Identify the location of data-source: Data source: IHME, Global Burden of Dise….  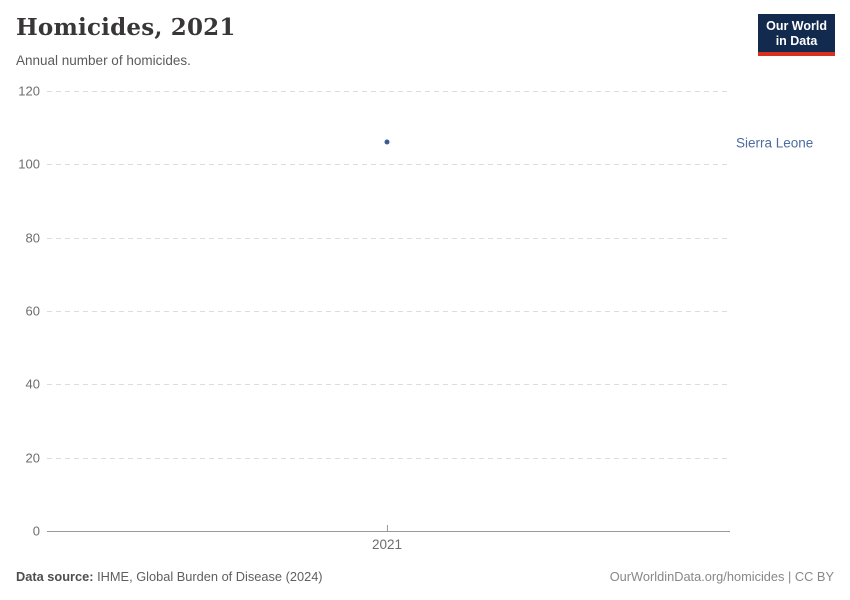
(169, 576).